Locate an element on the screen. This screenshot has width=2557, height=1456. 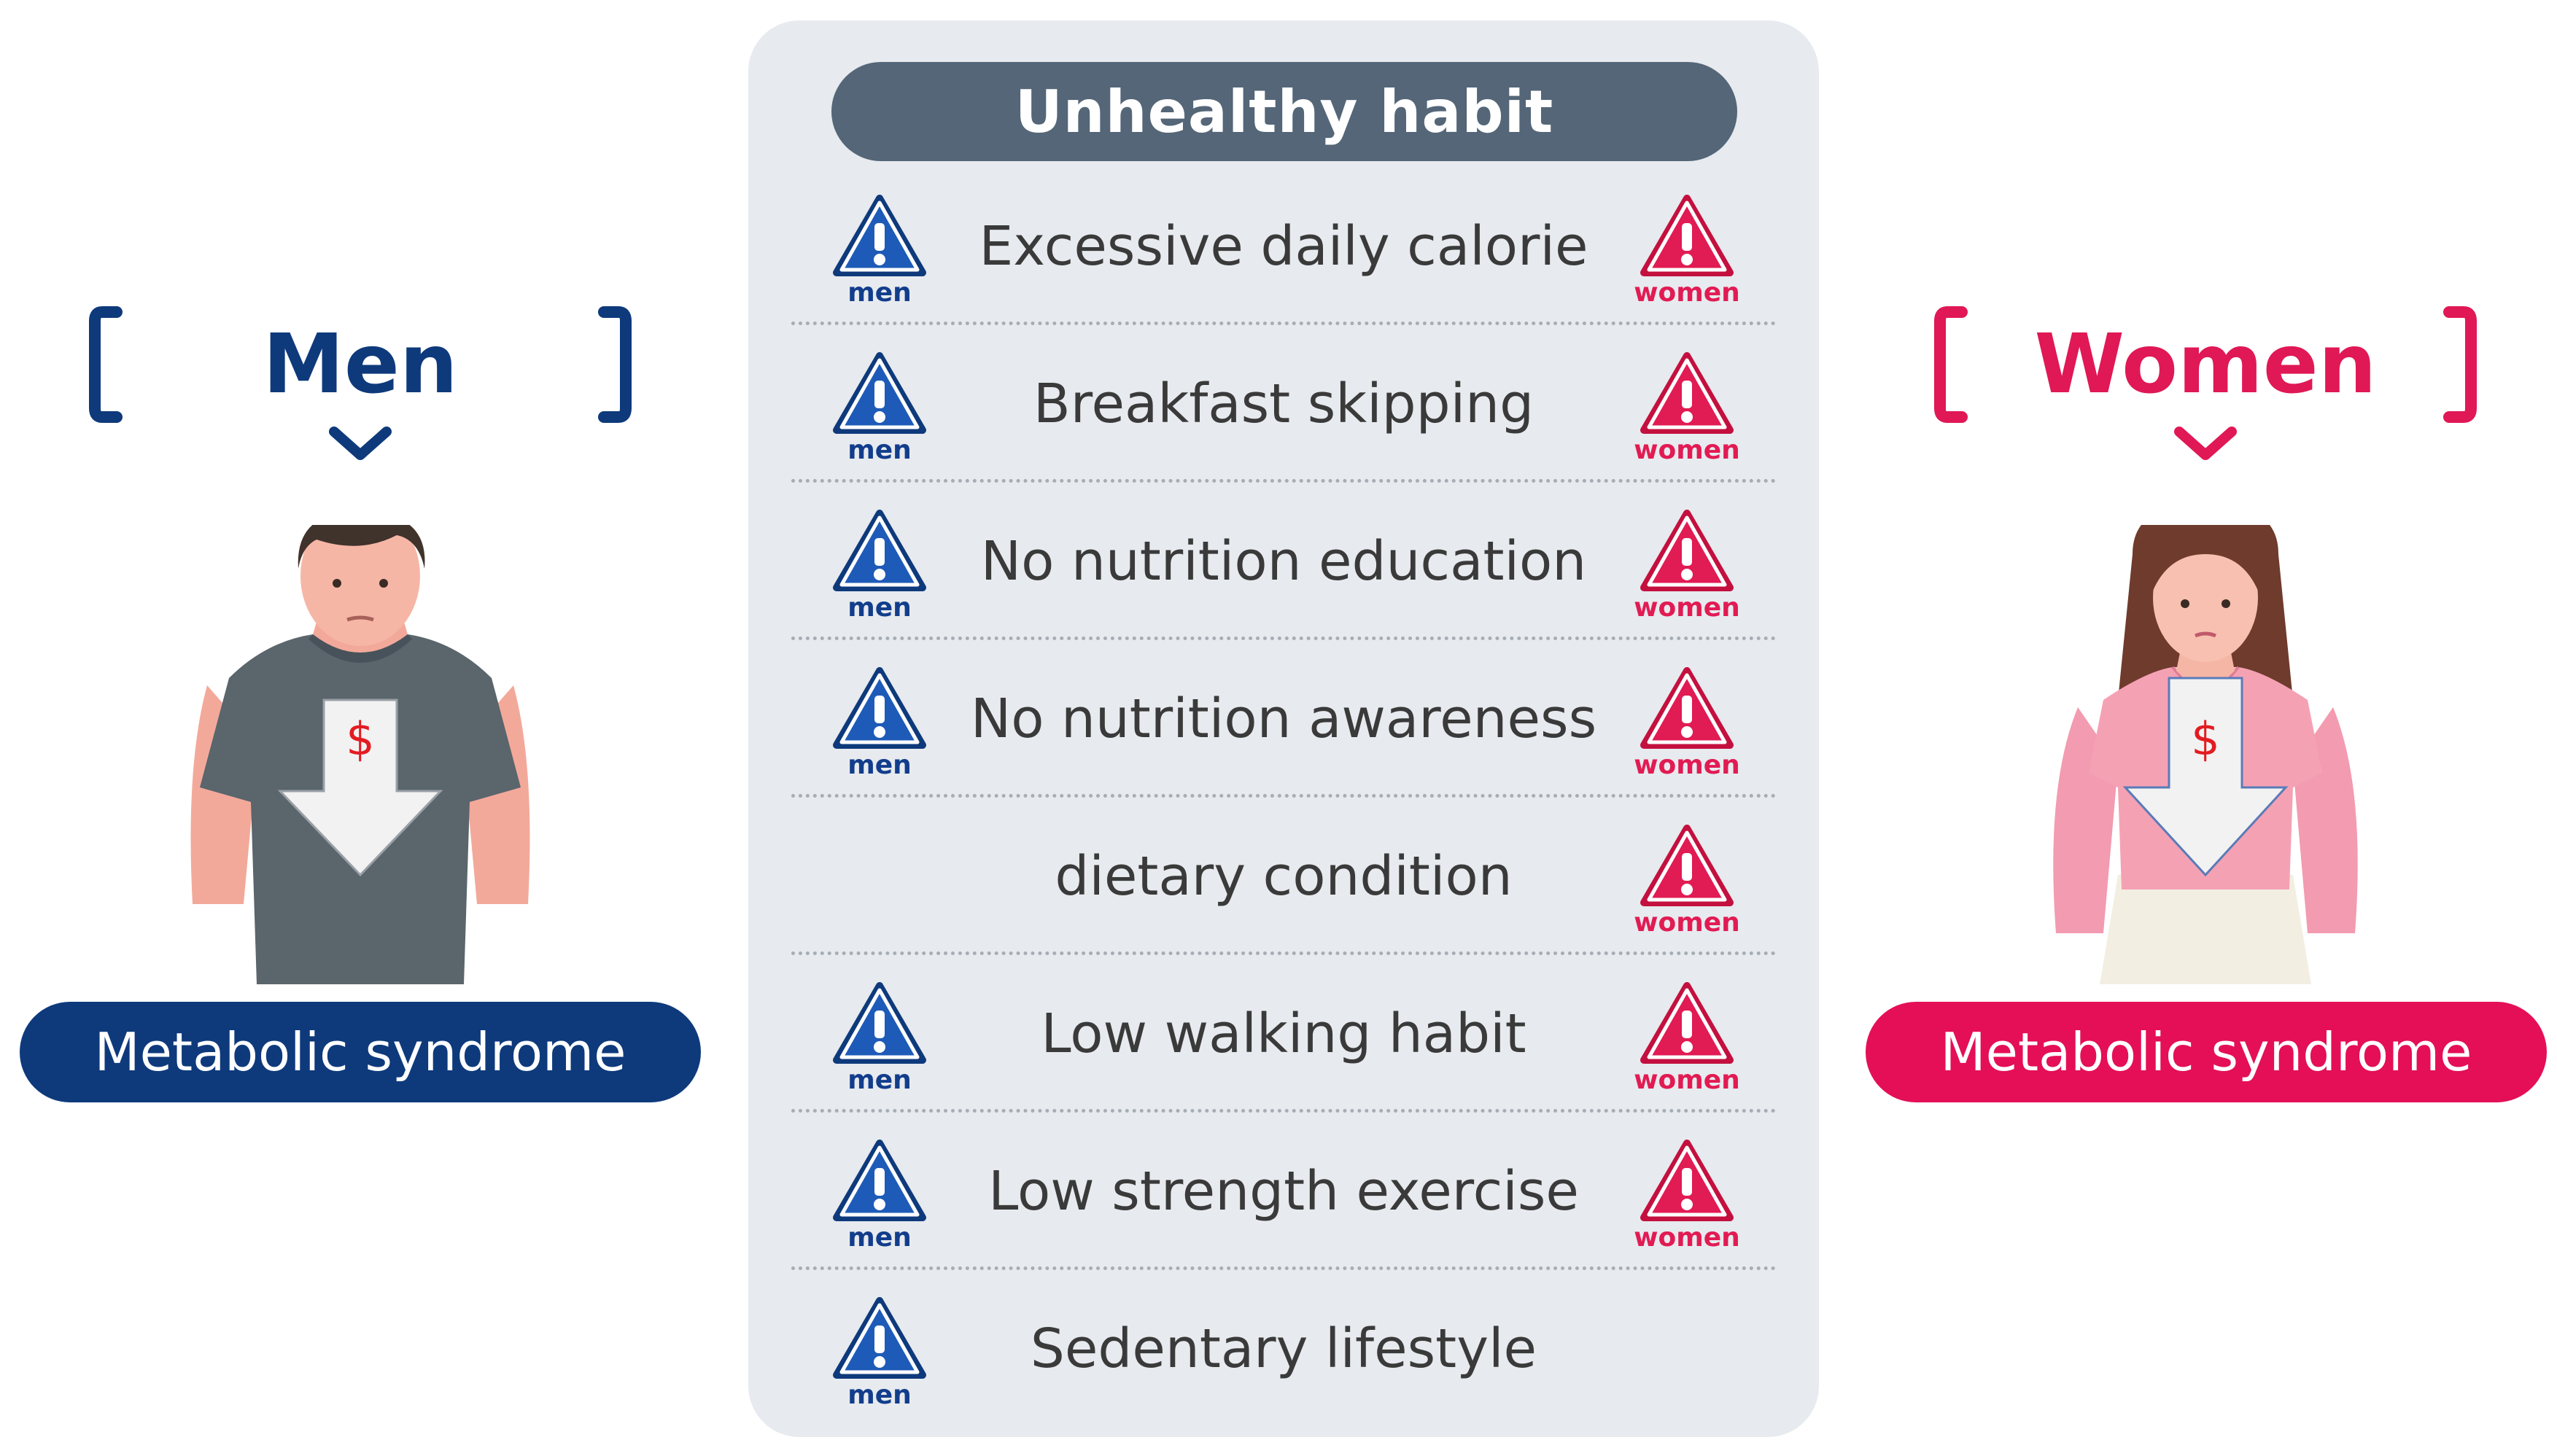
habit-label: Sedentary lifestyle is located at coordinates (1284, 1348).